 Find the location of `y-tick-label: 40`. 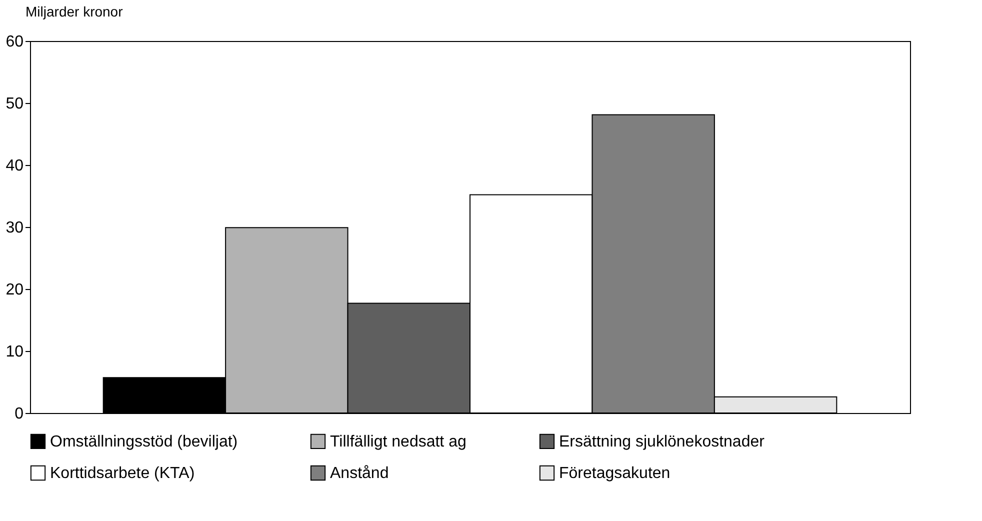

y-tick-label: 40 is located at coordinates (15, 166).